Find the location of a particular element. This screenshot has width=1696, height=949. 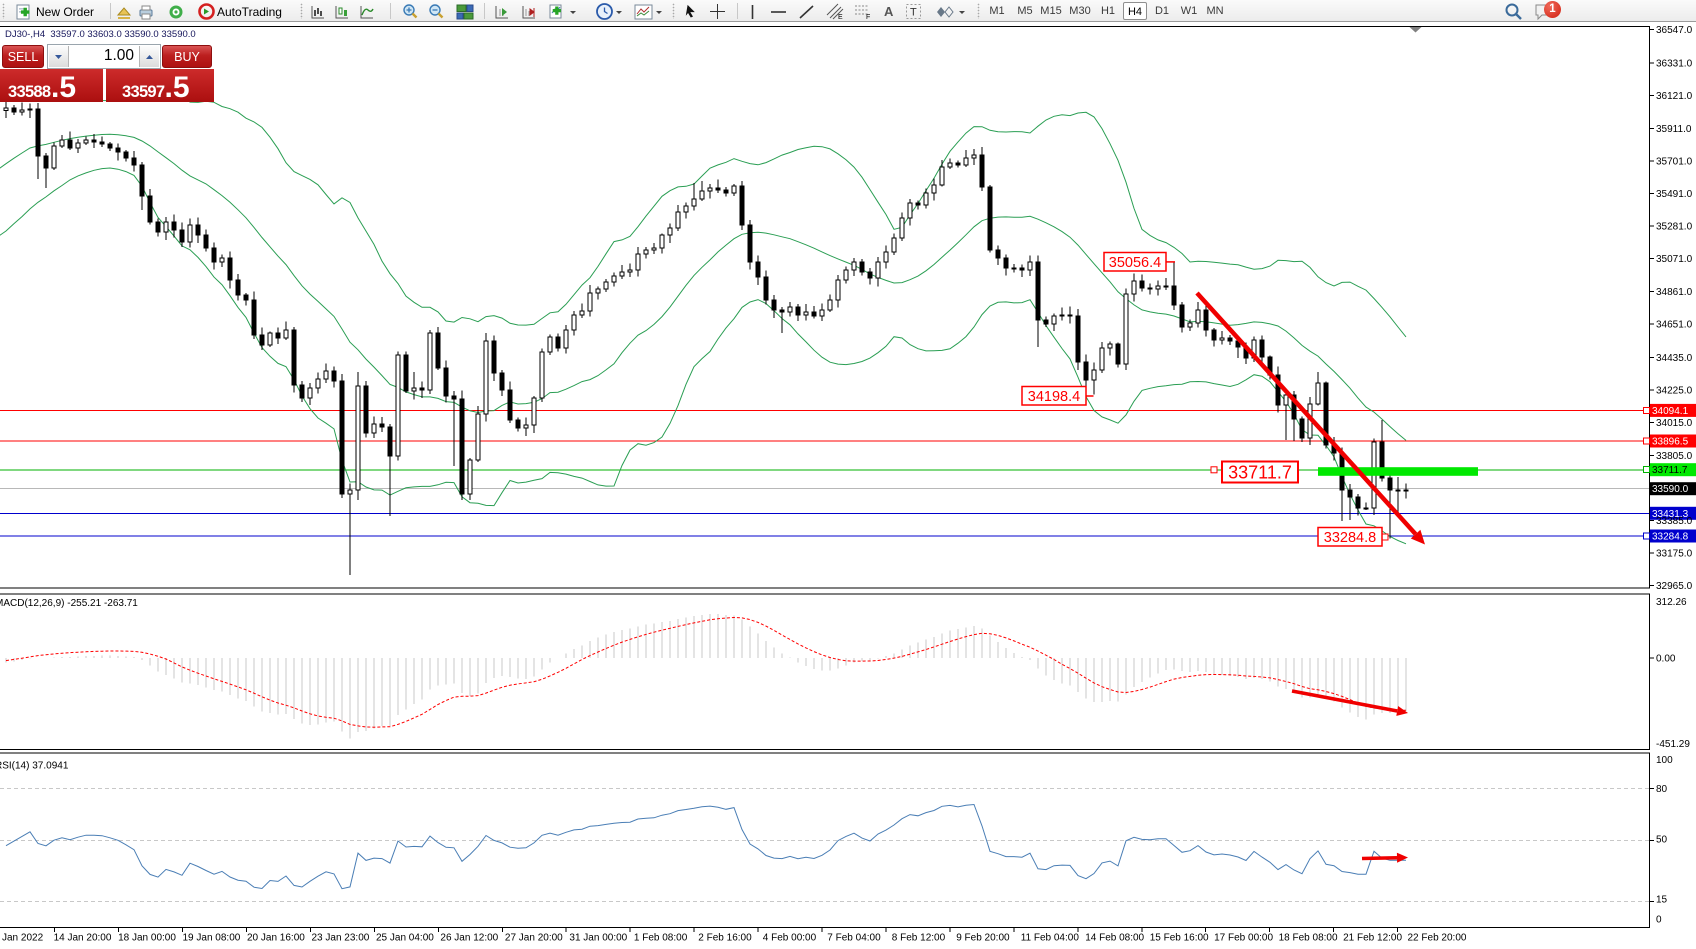

svg-text: 20 Jan 16:00 is located at coordinates (276, 938).